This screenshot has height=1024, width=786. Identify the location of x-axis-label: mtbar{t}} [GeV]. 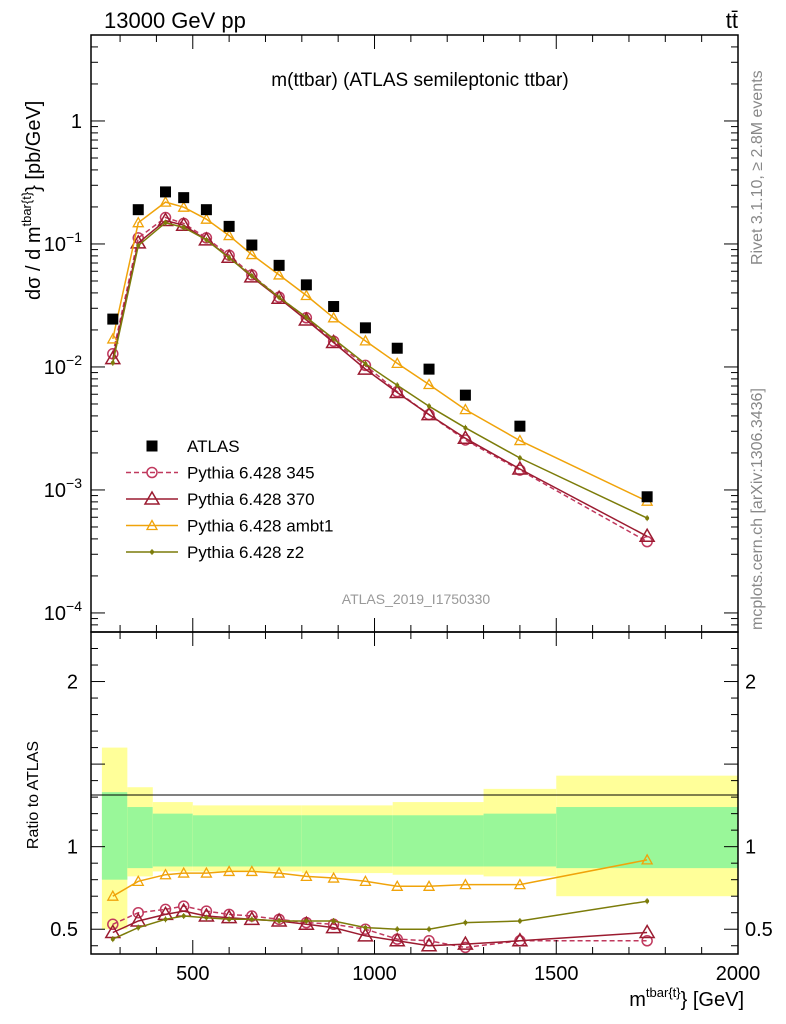
(686, 998).